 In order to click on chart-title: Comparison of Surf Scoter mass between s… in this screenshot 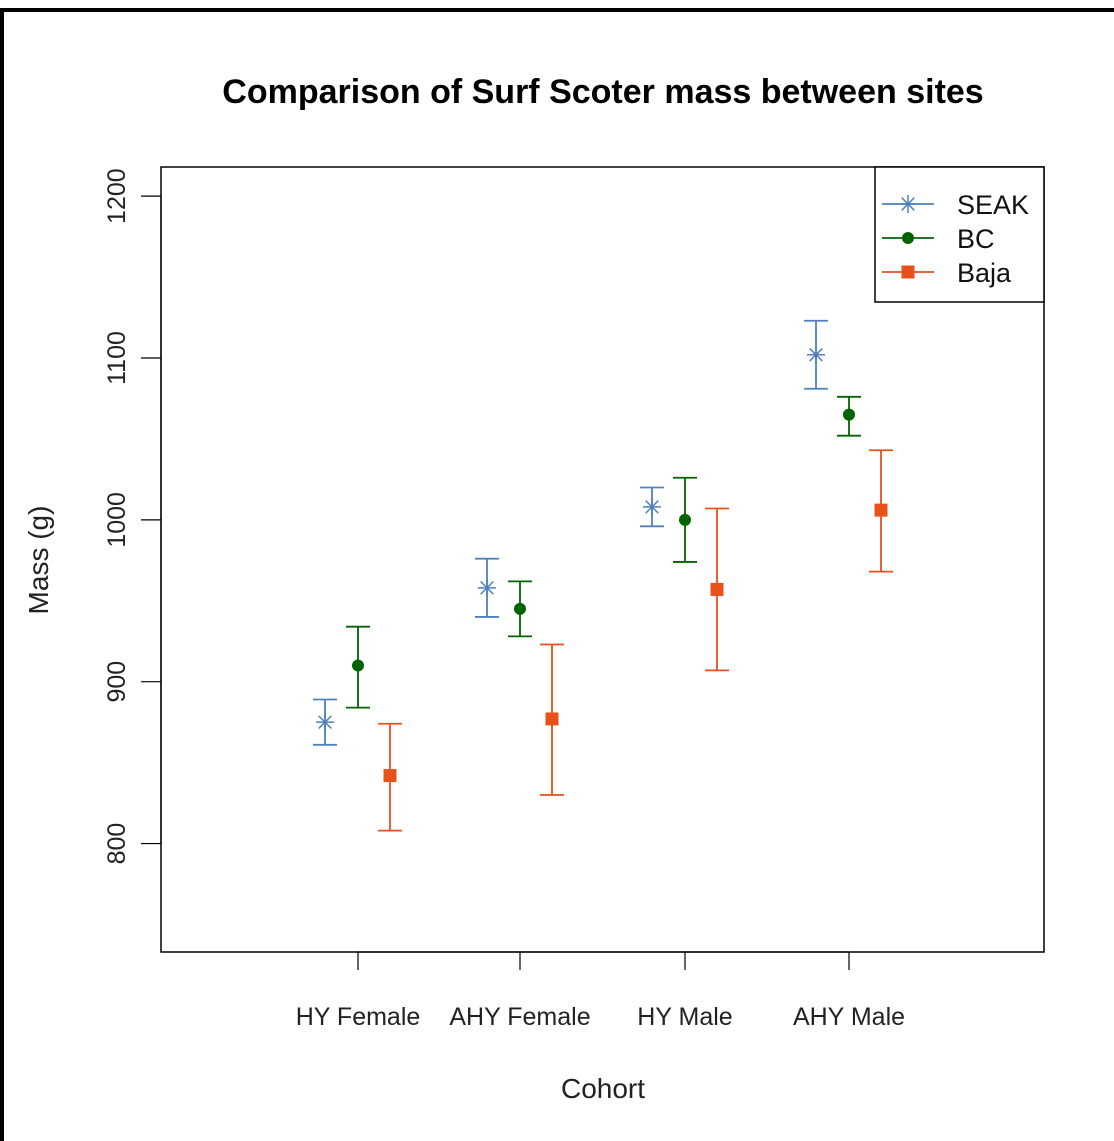, I will do `click(602, 92)`.